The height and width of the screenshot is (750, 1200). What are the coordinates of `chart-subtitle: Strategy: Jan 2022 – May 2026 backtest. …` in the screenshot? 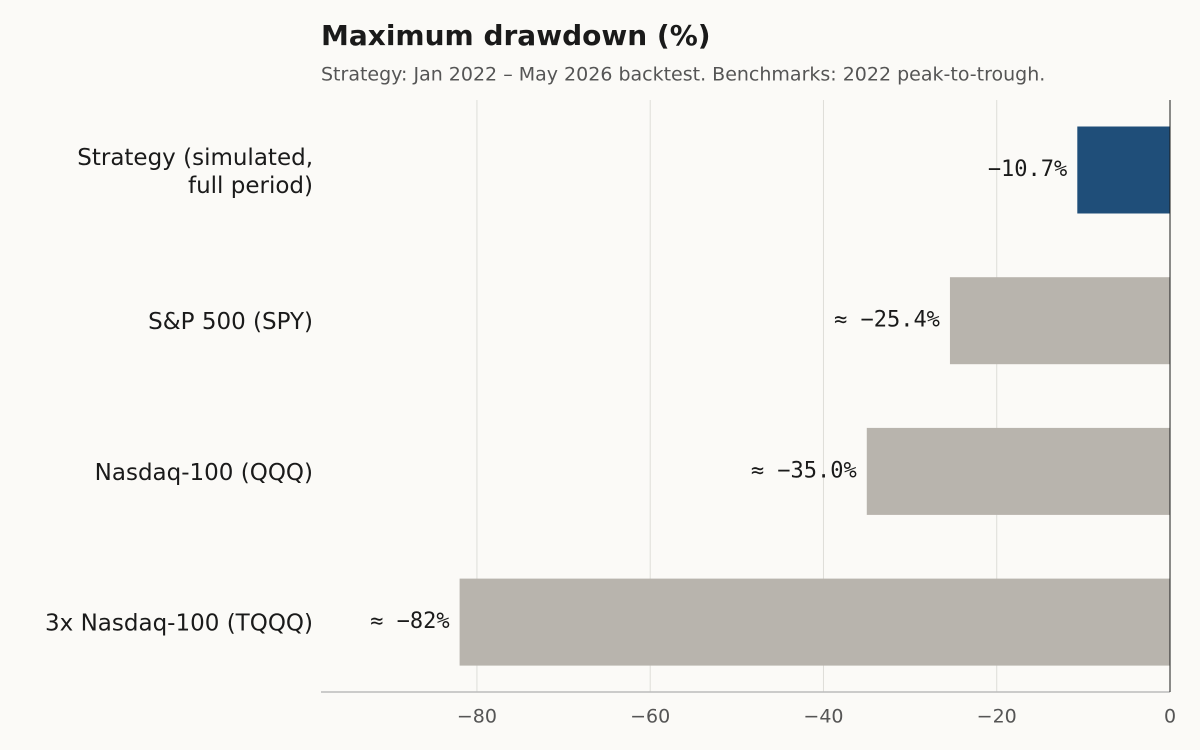 It's located at (683, 75).